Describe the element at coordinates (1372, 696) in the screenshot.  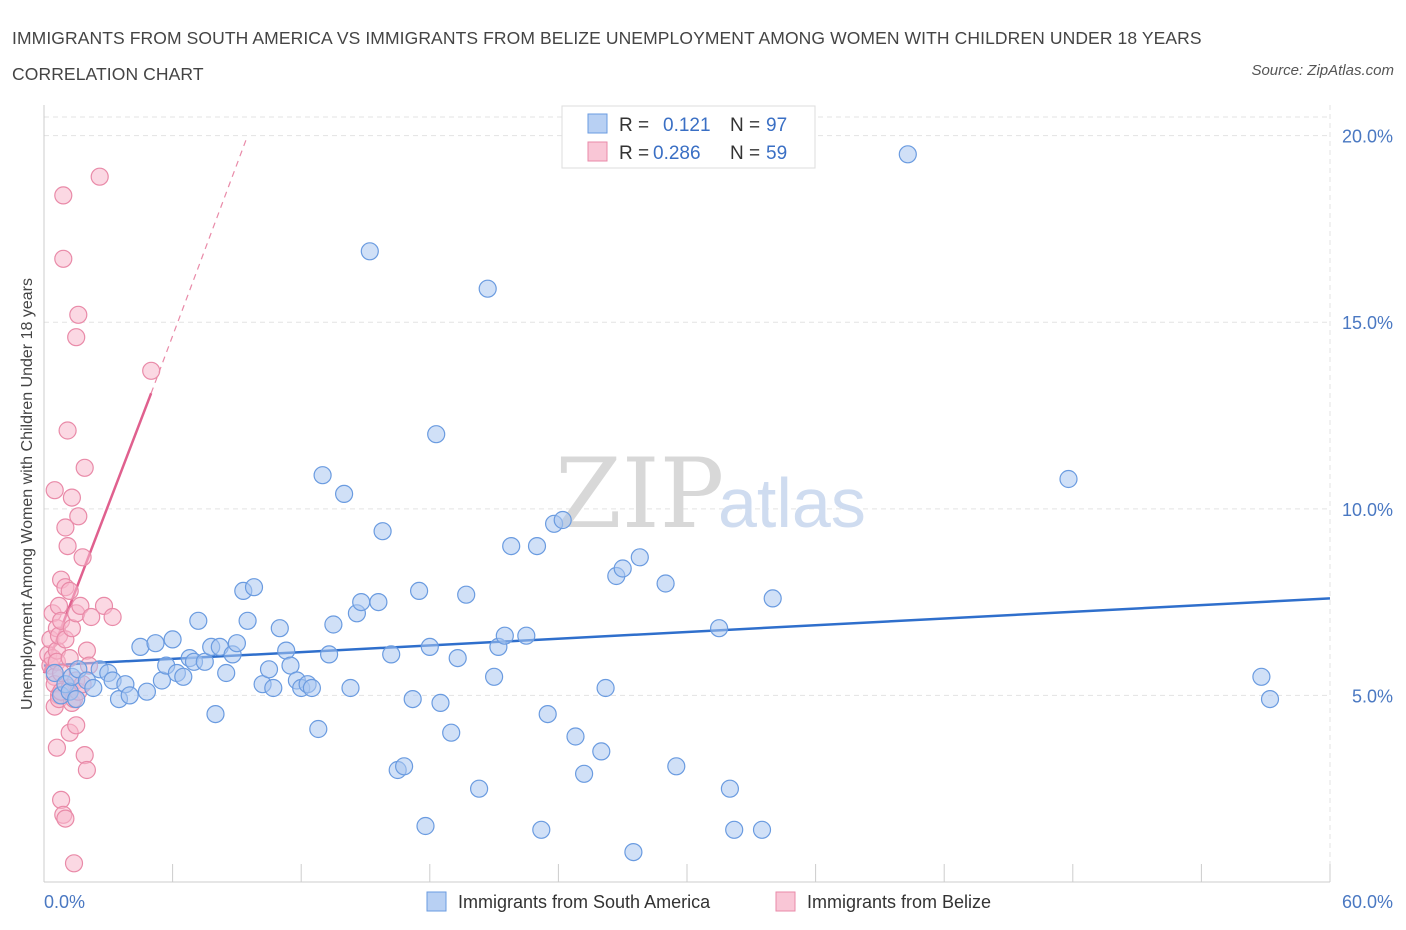
I see `y-tick-label-0: 5.0%` at that location.